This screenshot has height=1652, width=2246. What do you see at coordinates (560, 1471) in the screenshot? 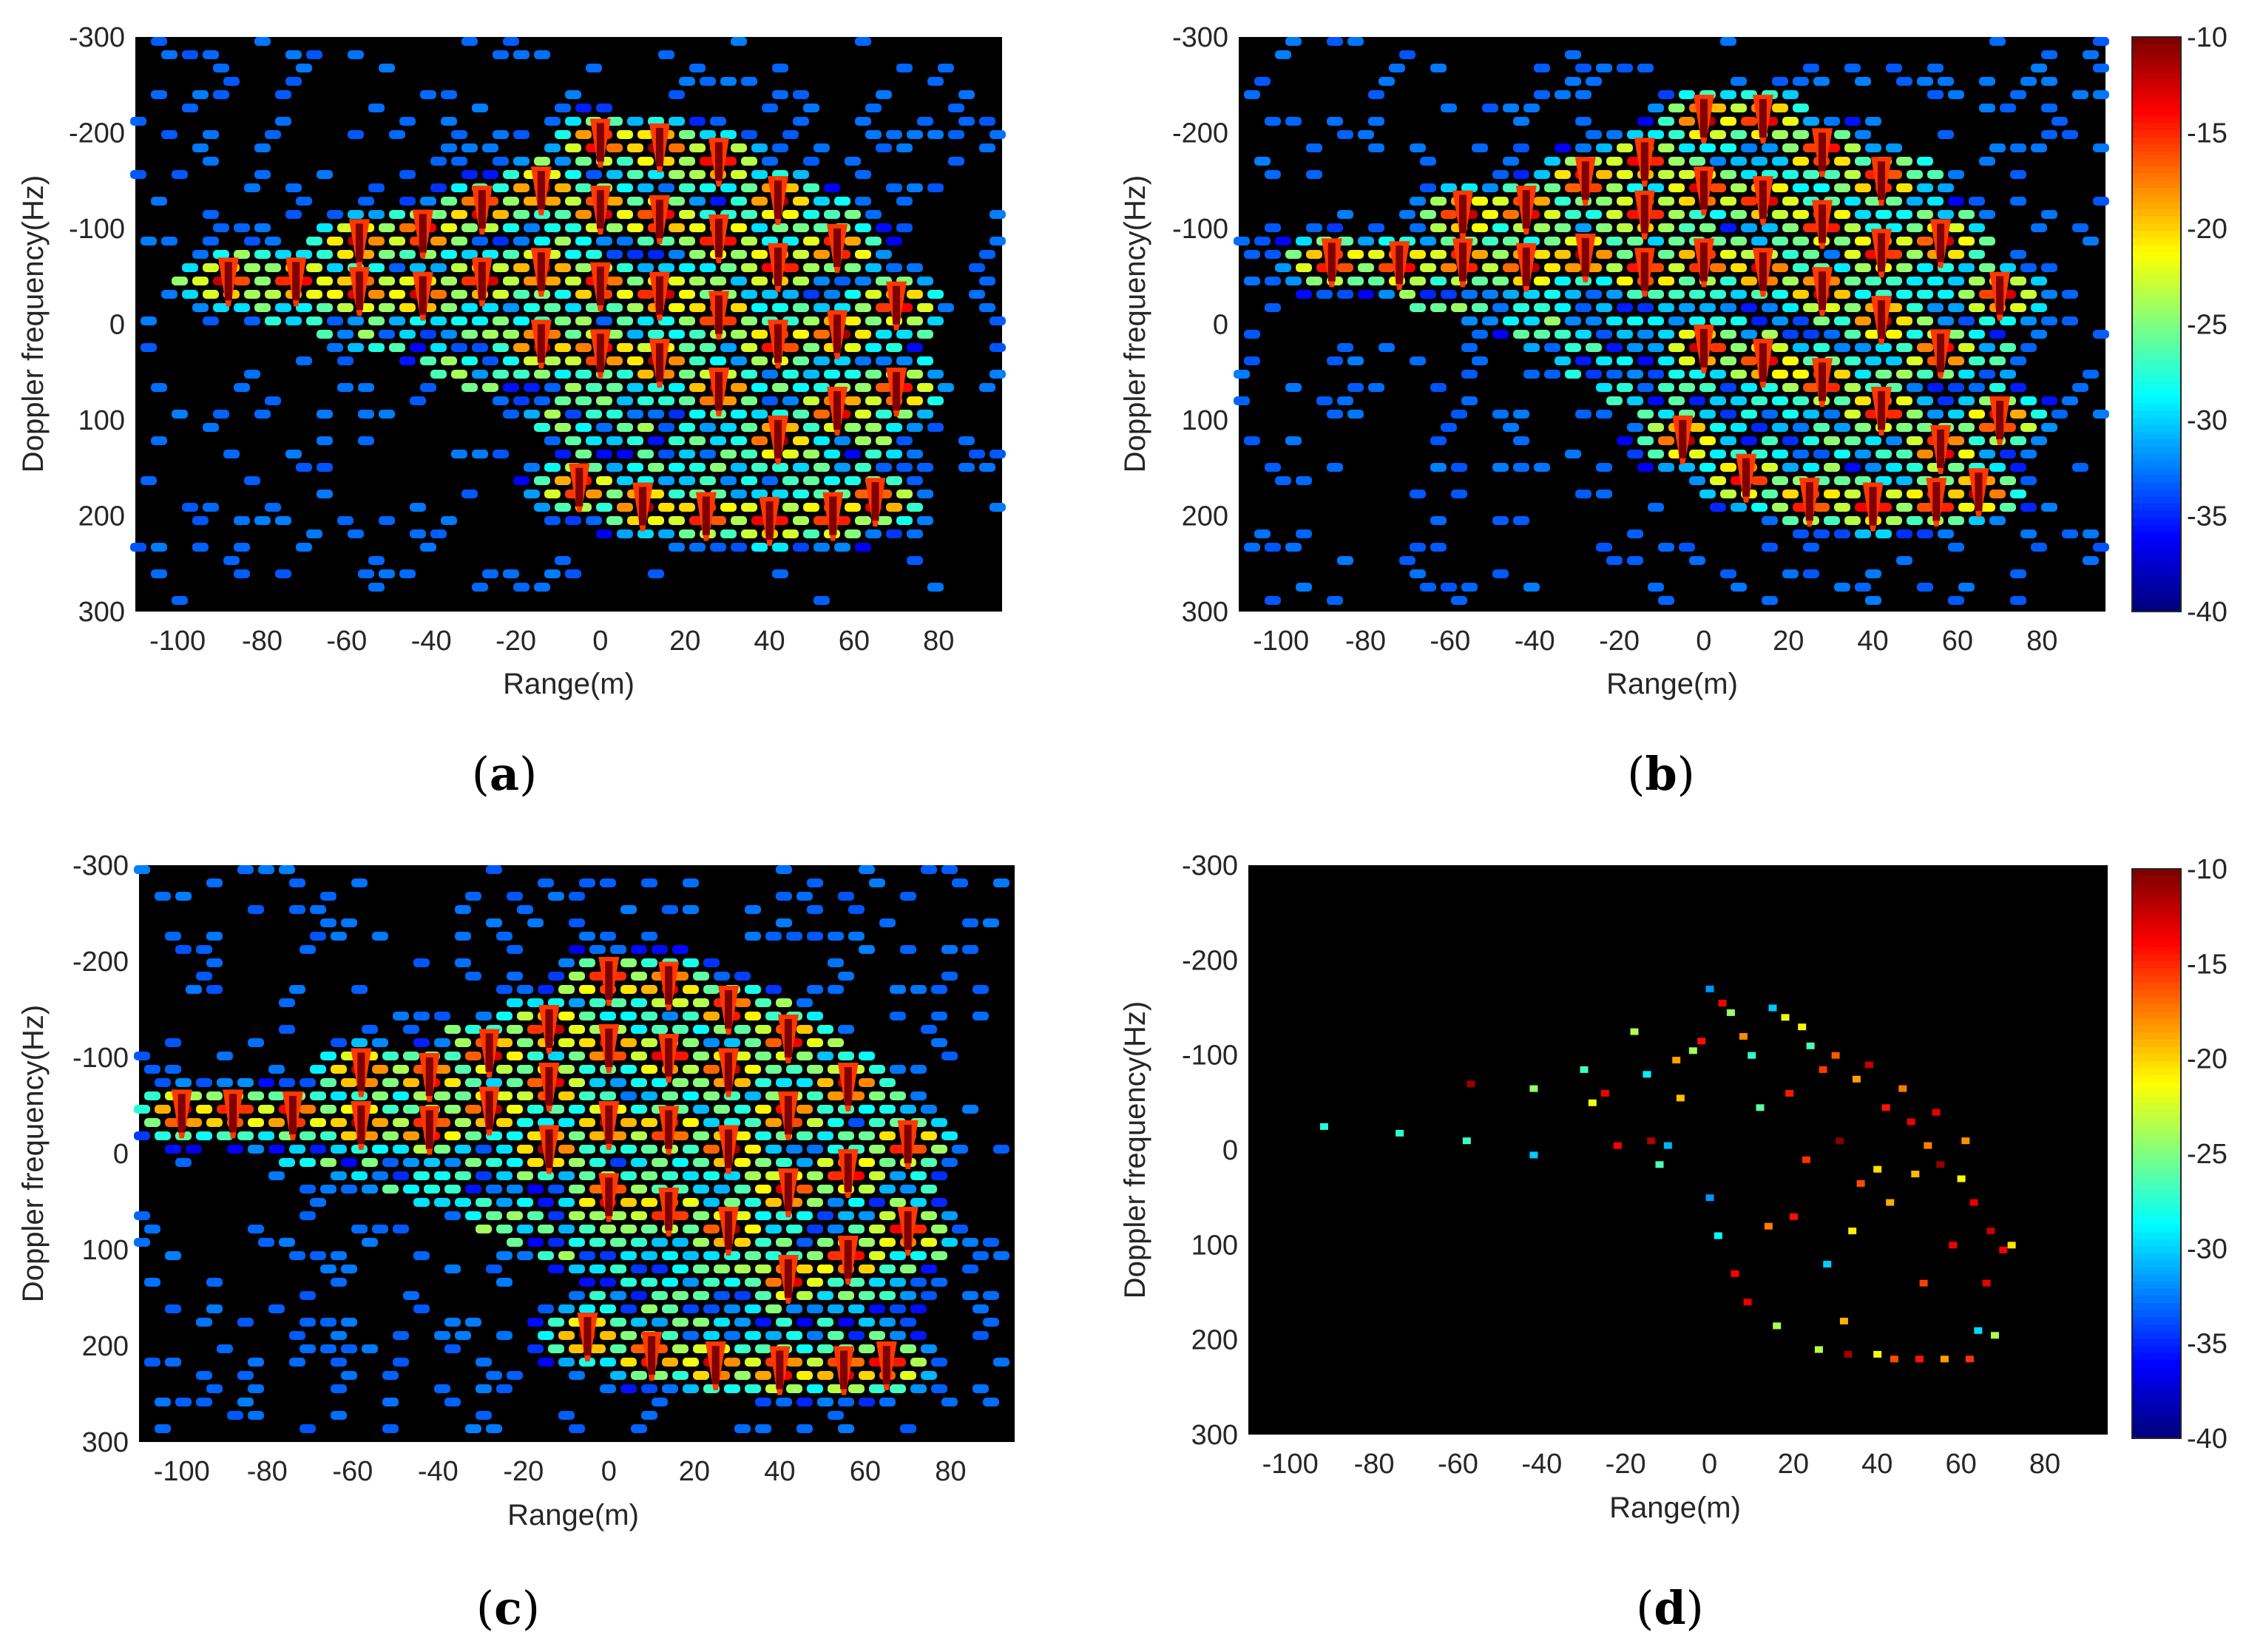
I see `x-tick-labels: -100 -80 -60 -40 -20 0 20 40 60 80` at bounding box center [560, 1471].